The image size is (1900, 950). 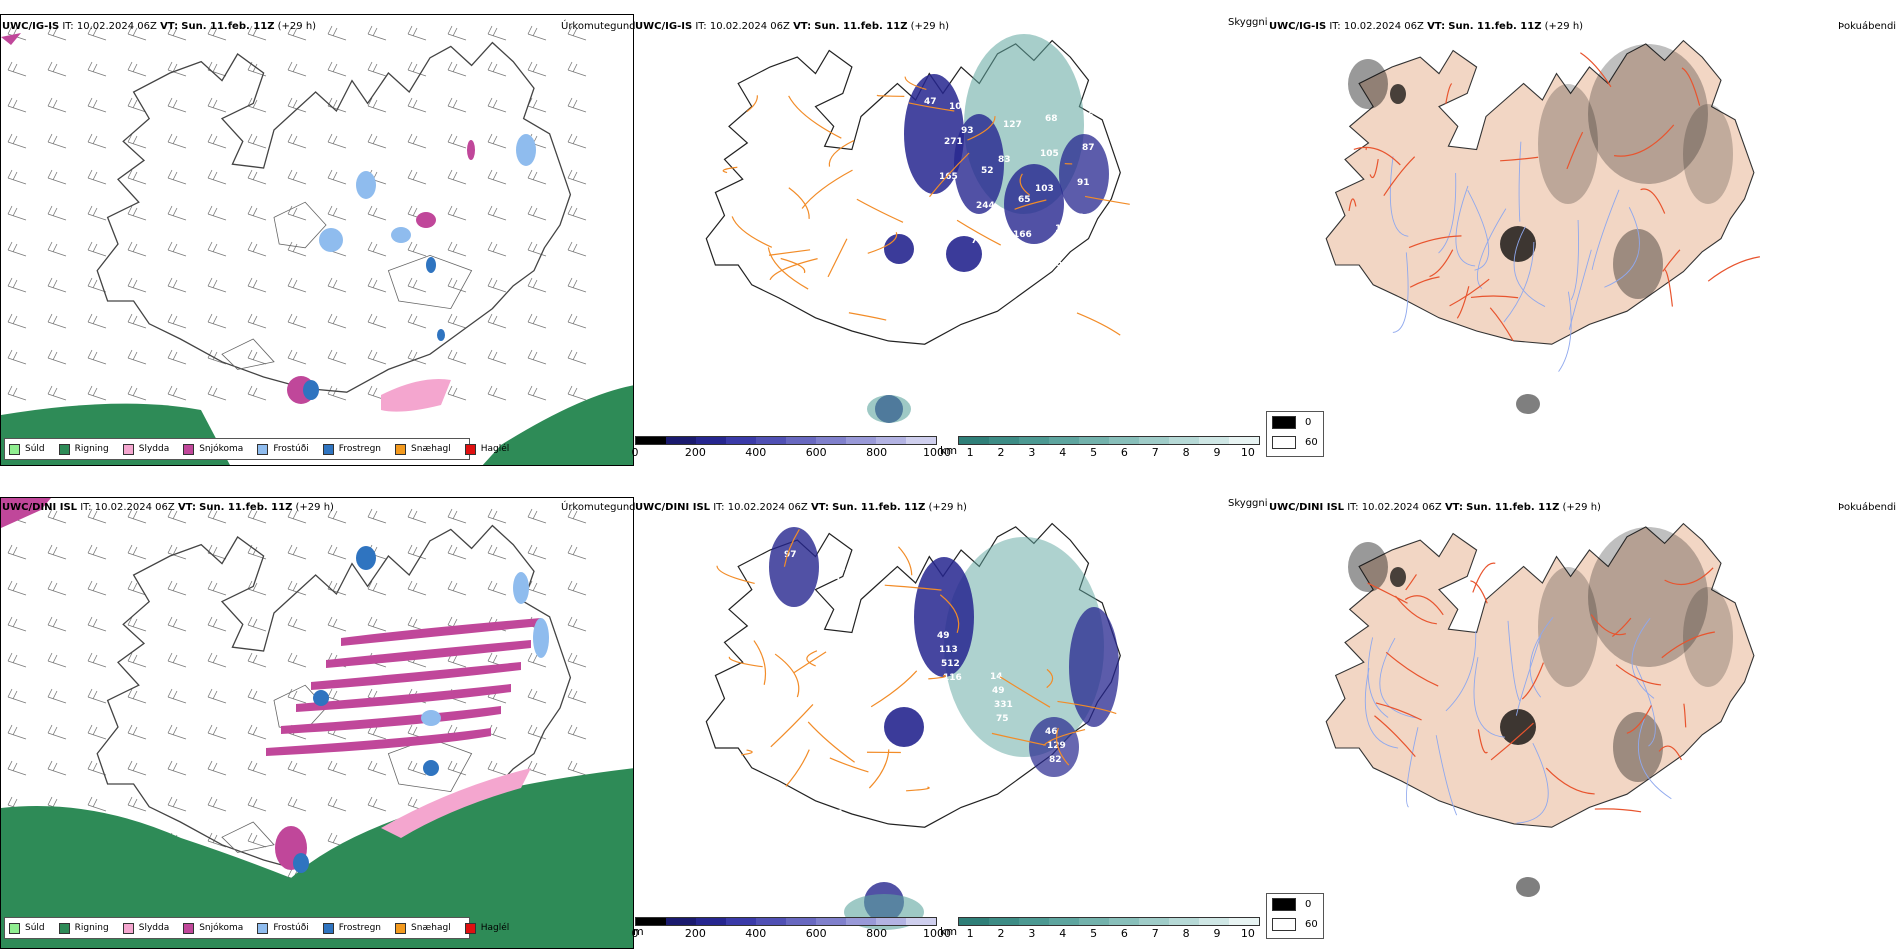 I want to click on precip-legend-item: Frostregn, so click(x=352, y=928).